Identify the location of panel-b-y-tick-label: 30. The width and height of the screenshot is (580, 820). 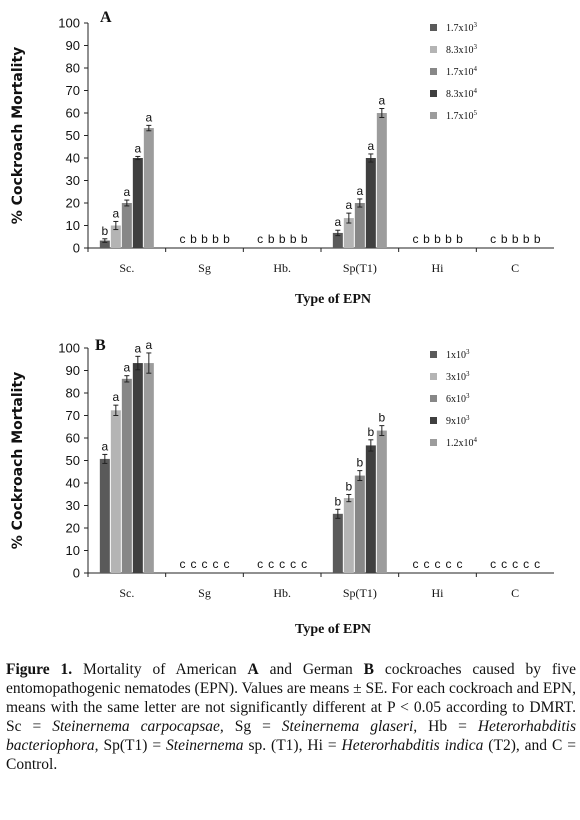
(73, 505).